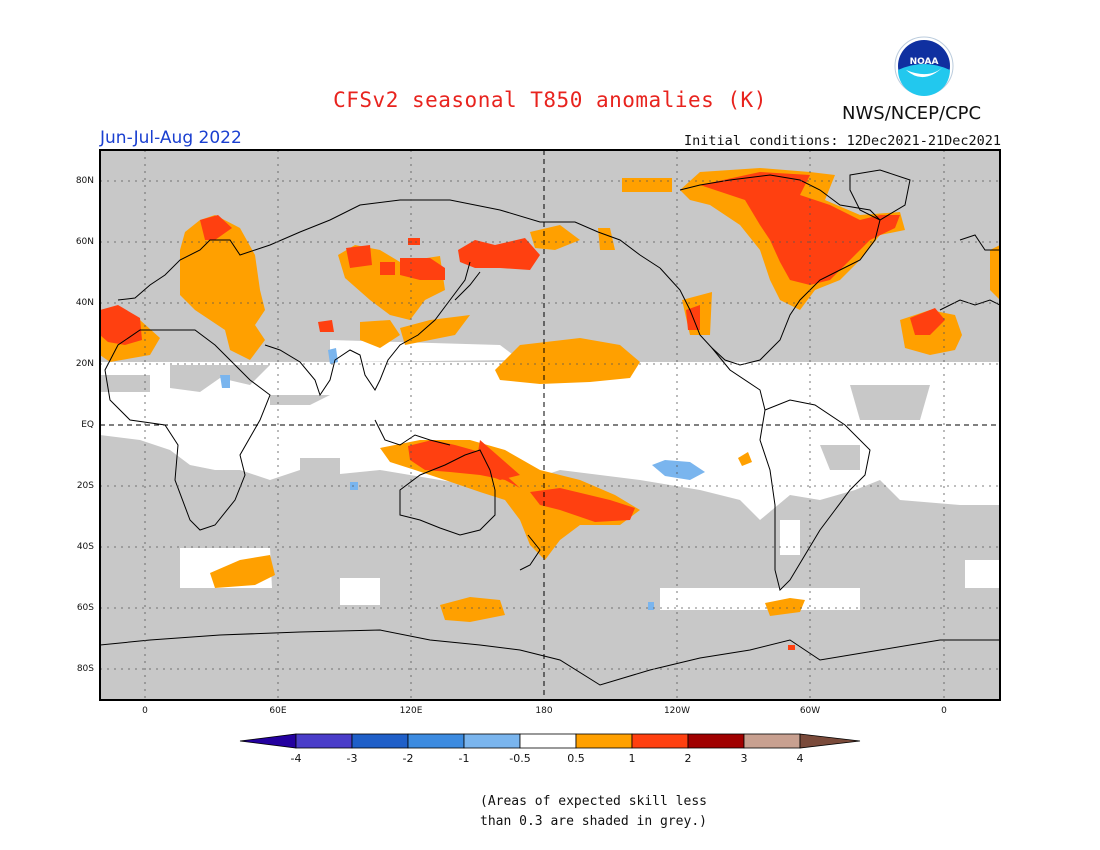 The width and height of the screenshot is (1100, 850). I want to click on colorbar-label: -3, so click(352, 758).